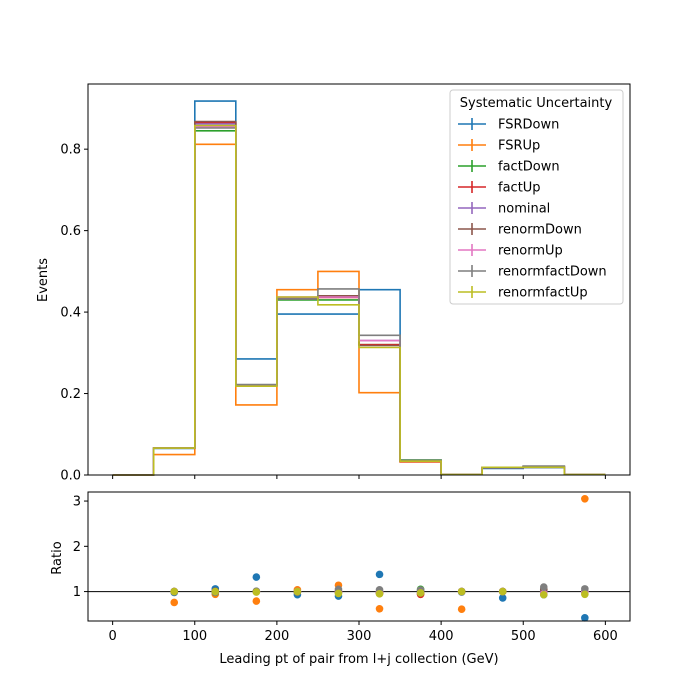 Image resolution: width=700 pixels, height=700 pixels. I want to click on legend-label-renormfactUp: renormfactUp, so click(543, 293).